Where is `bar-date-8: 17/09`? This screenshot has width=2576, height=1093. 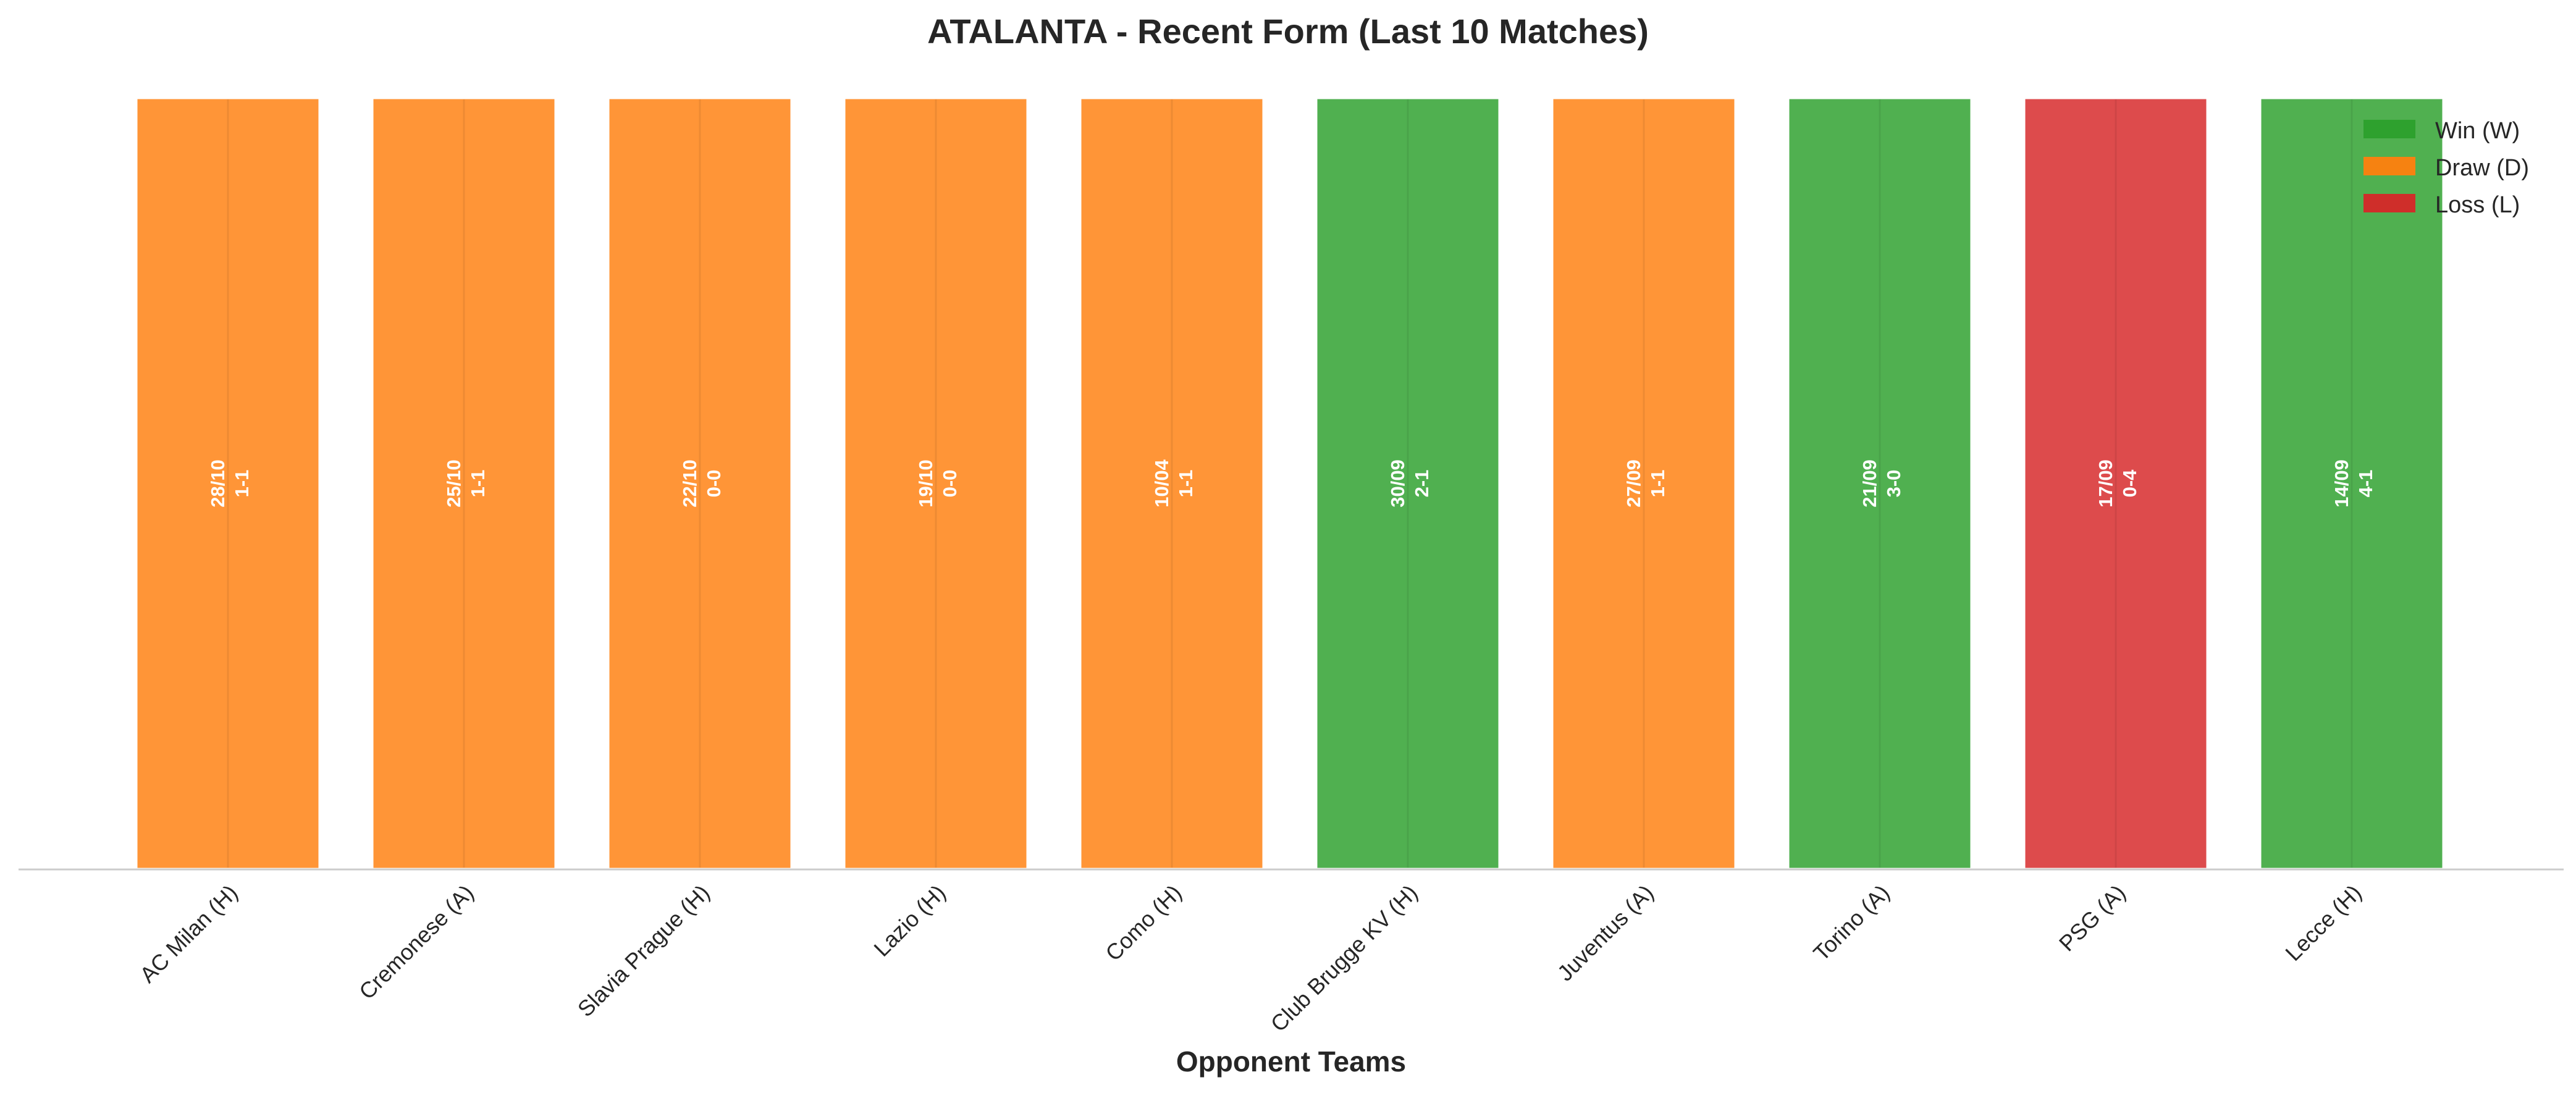
bar-date-8: 17/09 is located at coordinates (2105, 483).